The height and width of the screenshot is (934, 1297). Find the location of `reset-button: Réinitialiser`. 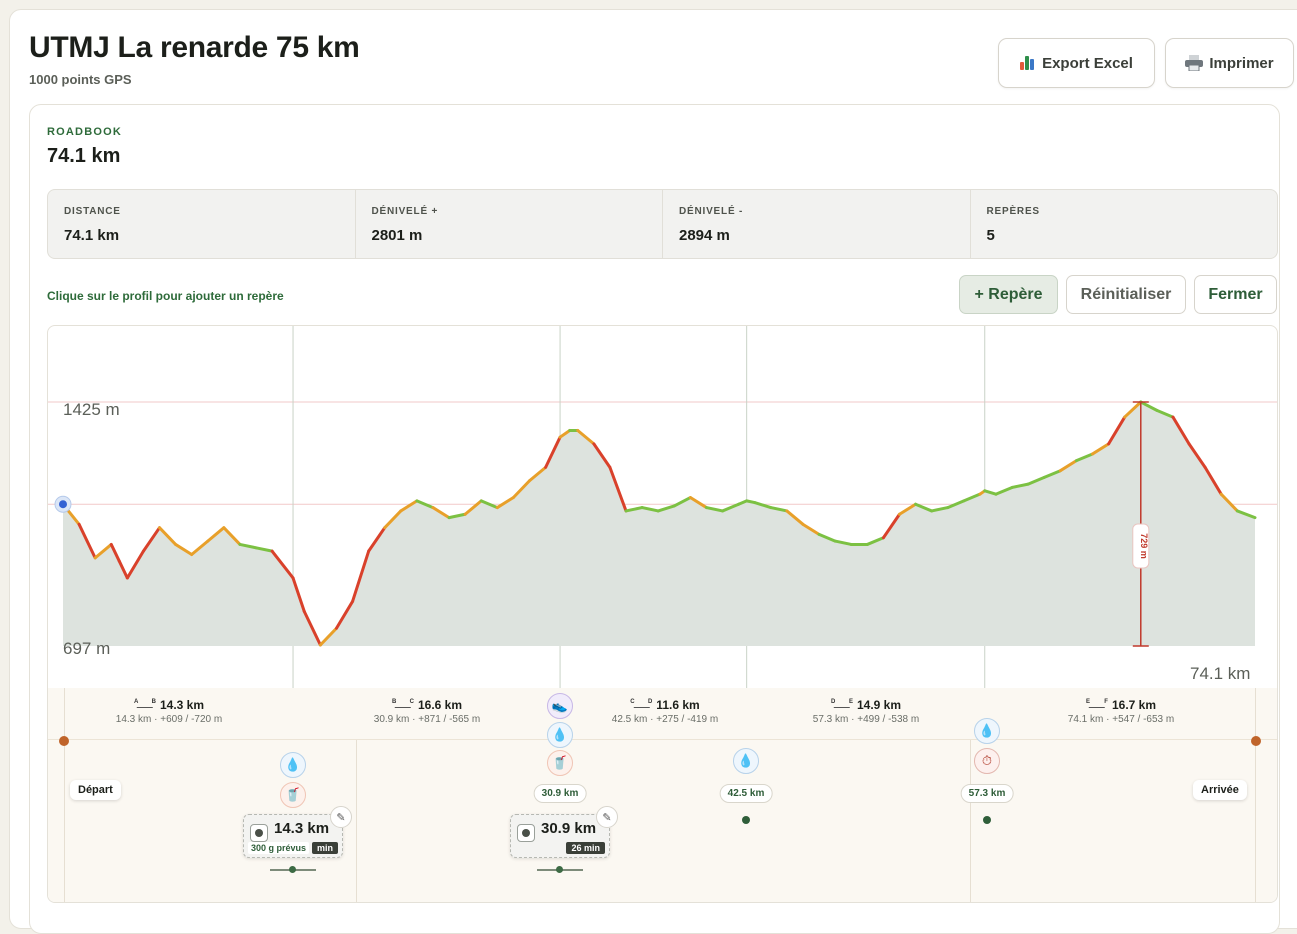

reset-button: Réinitialiser is located at coordinates (1126, 294).